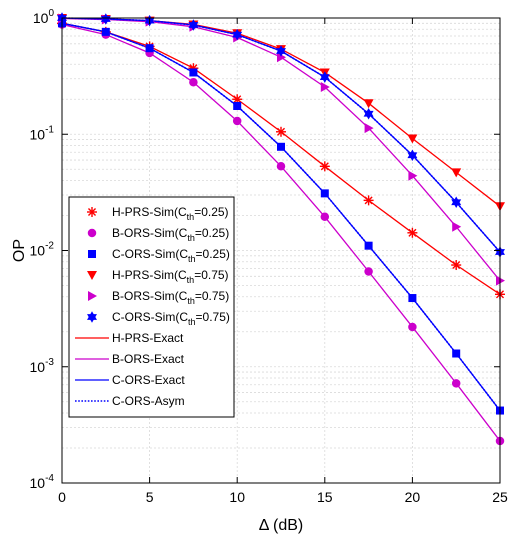  What do you see at coordinates (148, 359) in the screenshot?
I see `legend-label: B-ORS-Exact` at bounding box center [148, 359].